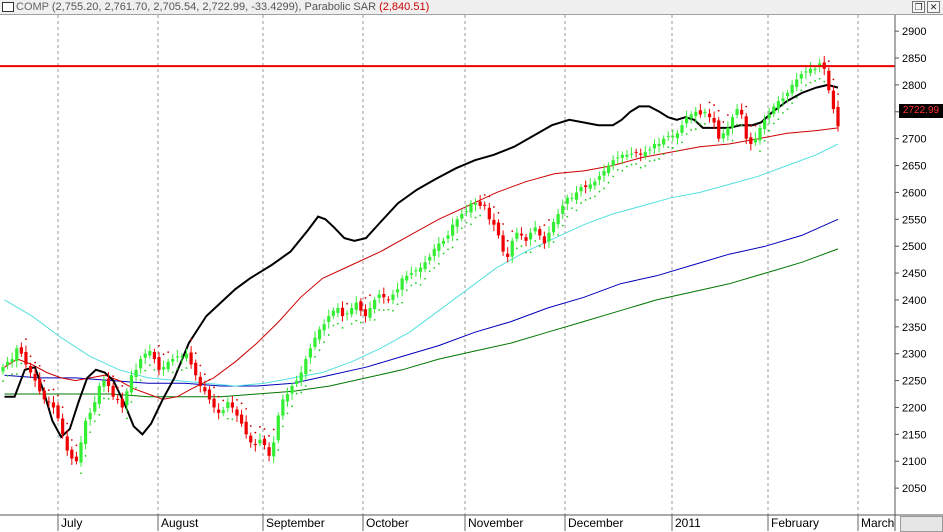 Image resolution: width=943 pixels, height=532 pixels. I want to click on close-icon: ✕, so click(933, 7).